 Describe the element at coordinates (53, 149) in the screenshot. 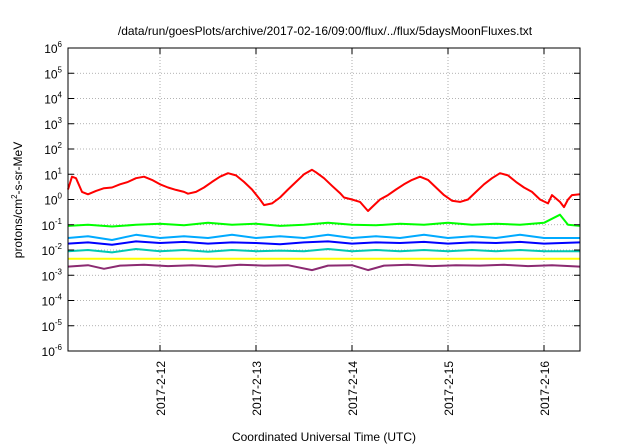

I see `y-tick-label: 10²` at that location.